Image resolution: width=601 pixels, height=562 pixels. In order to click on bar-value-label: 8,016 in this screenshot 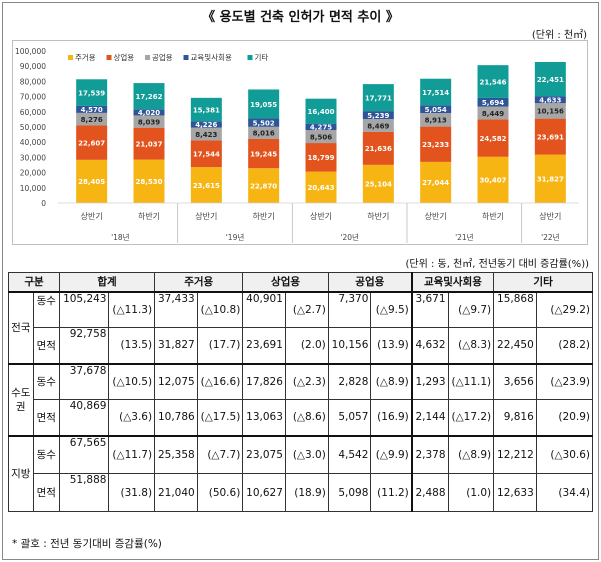, I will do `click(264, 134)`.